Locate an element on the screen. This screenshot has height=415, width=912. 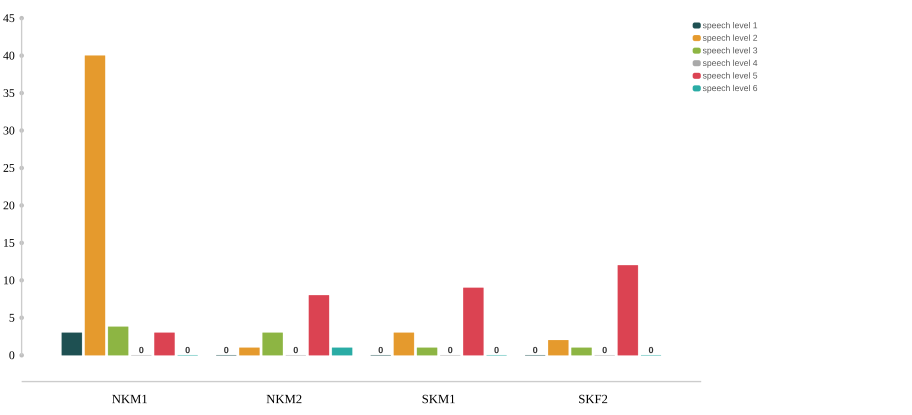
legend-label: speech level 5 is located at coordinates (730, 76).